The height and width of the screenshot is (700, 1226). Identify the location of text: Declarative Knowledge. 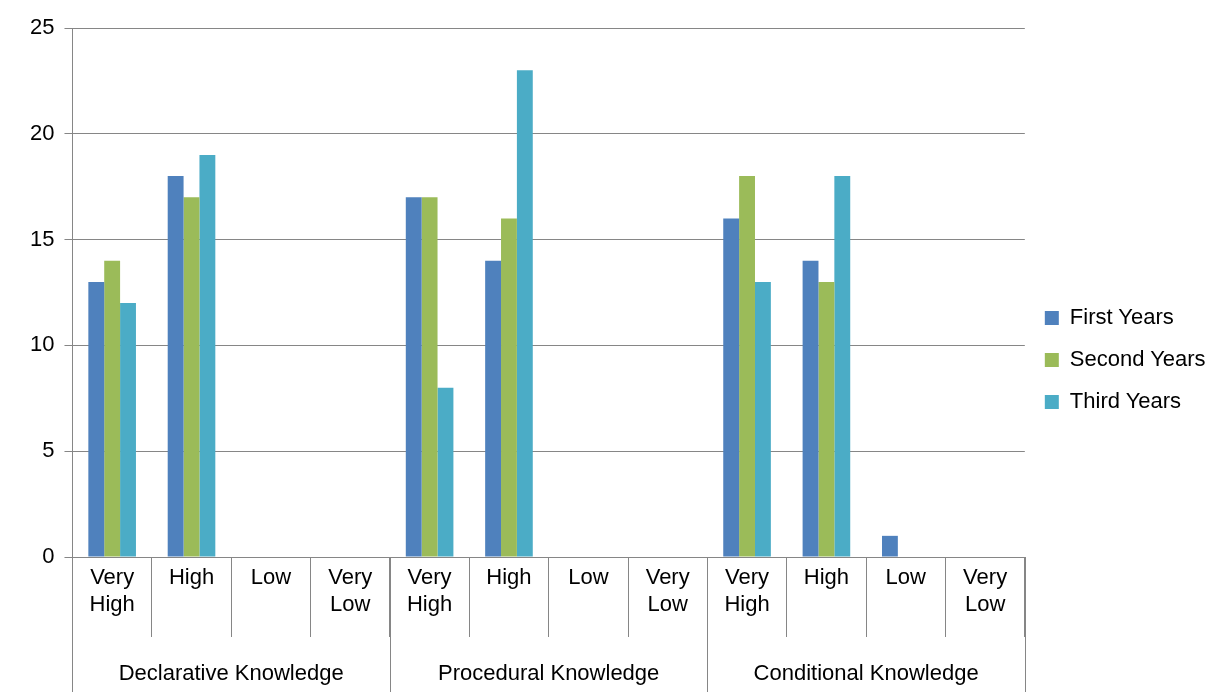
(231, 673).